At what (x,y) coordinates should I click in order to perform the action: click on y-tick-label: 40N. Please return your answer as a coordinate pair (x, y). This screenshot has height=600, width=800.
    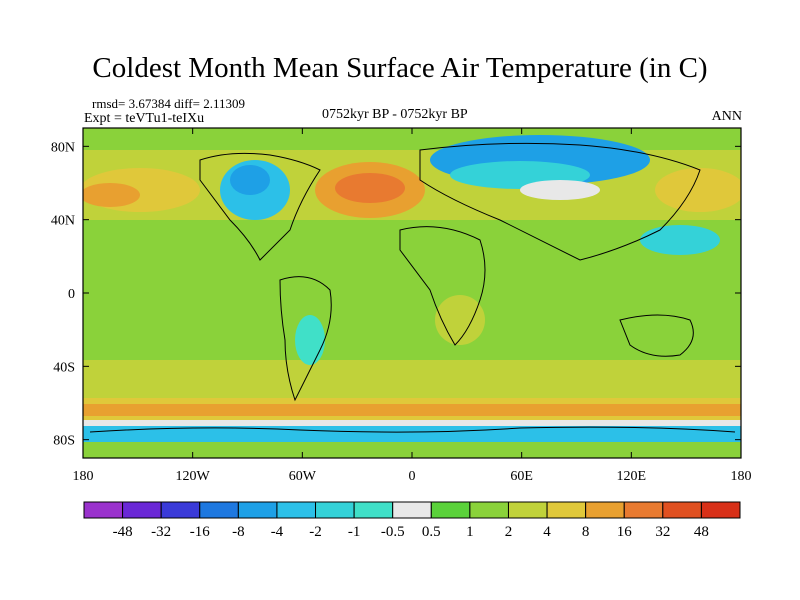
    Looking at the image, I should click on (63, 221).